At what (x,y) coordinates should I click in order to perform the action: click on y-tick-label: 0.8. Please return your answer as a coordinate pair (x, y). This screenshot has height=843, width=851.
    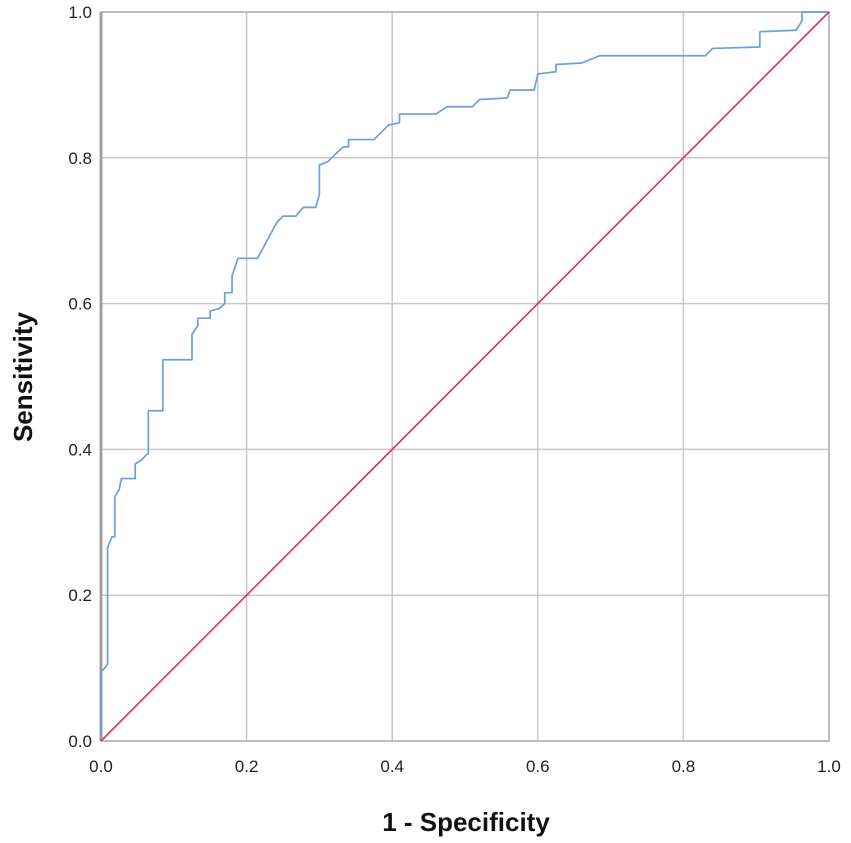
    Looking at the image, I should click on (80, 158).